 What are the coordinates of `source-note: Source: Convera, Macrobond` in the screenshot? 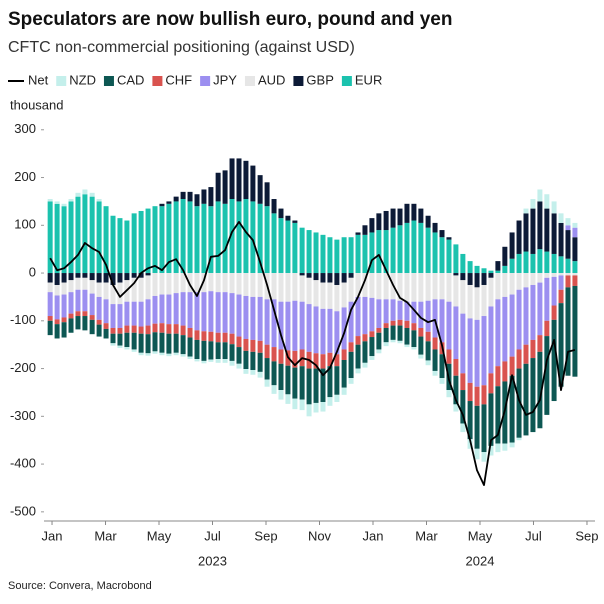 It's located at (80, 586).